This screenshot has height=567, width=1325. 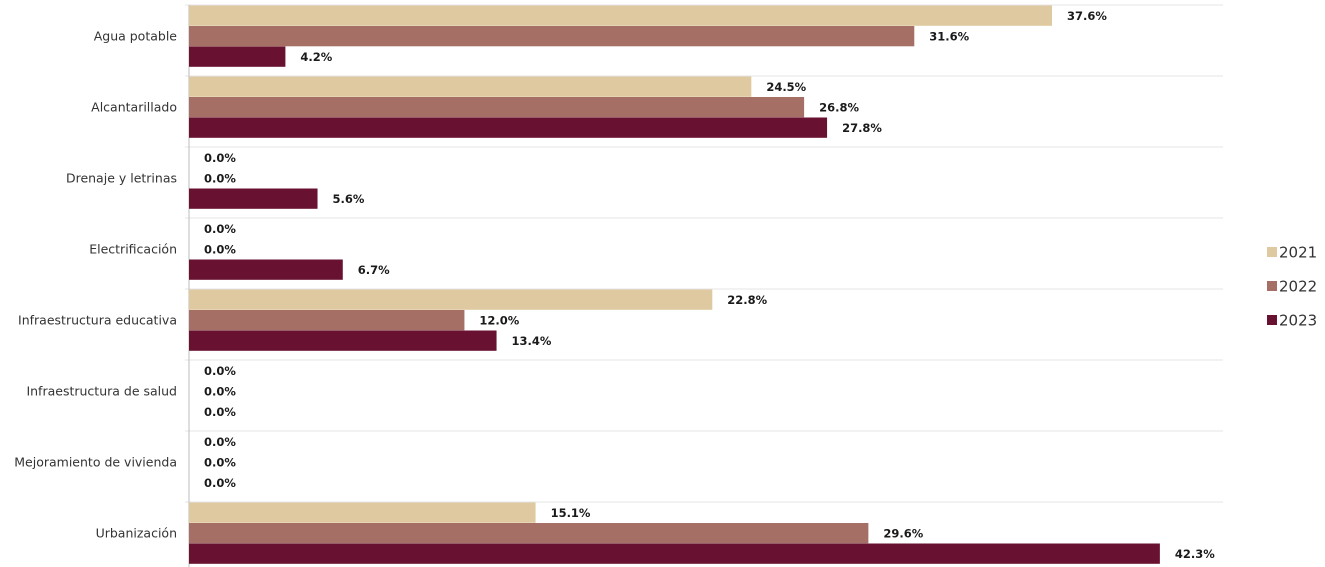 What do you see at coordinates (903, 533) in the screenshot?
I see `data-label: 29.6%` at bounding box center [903, 533].